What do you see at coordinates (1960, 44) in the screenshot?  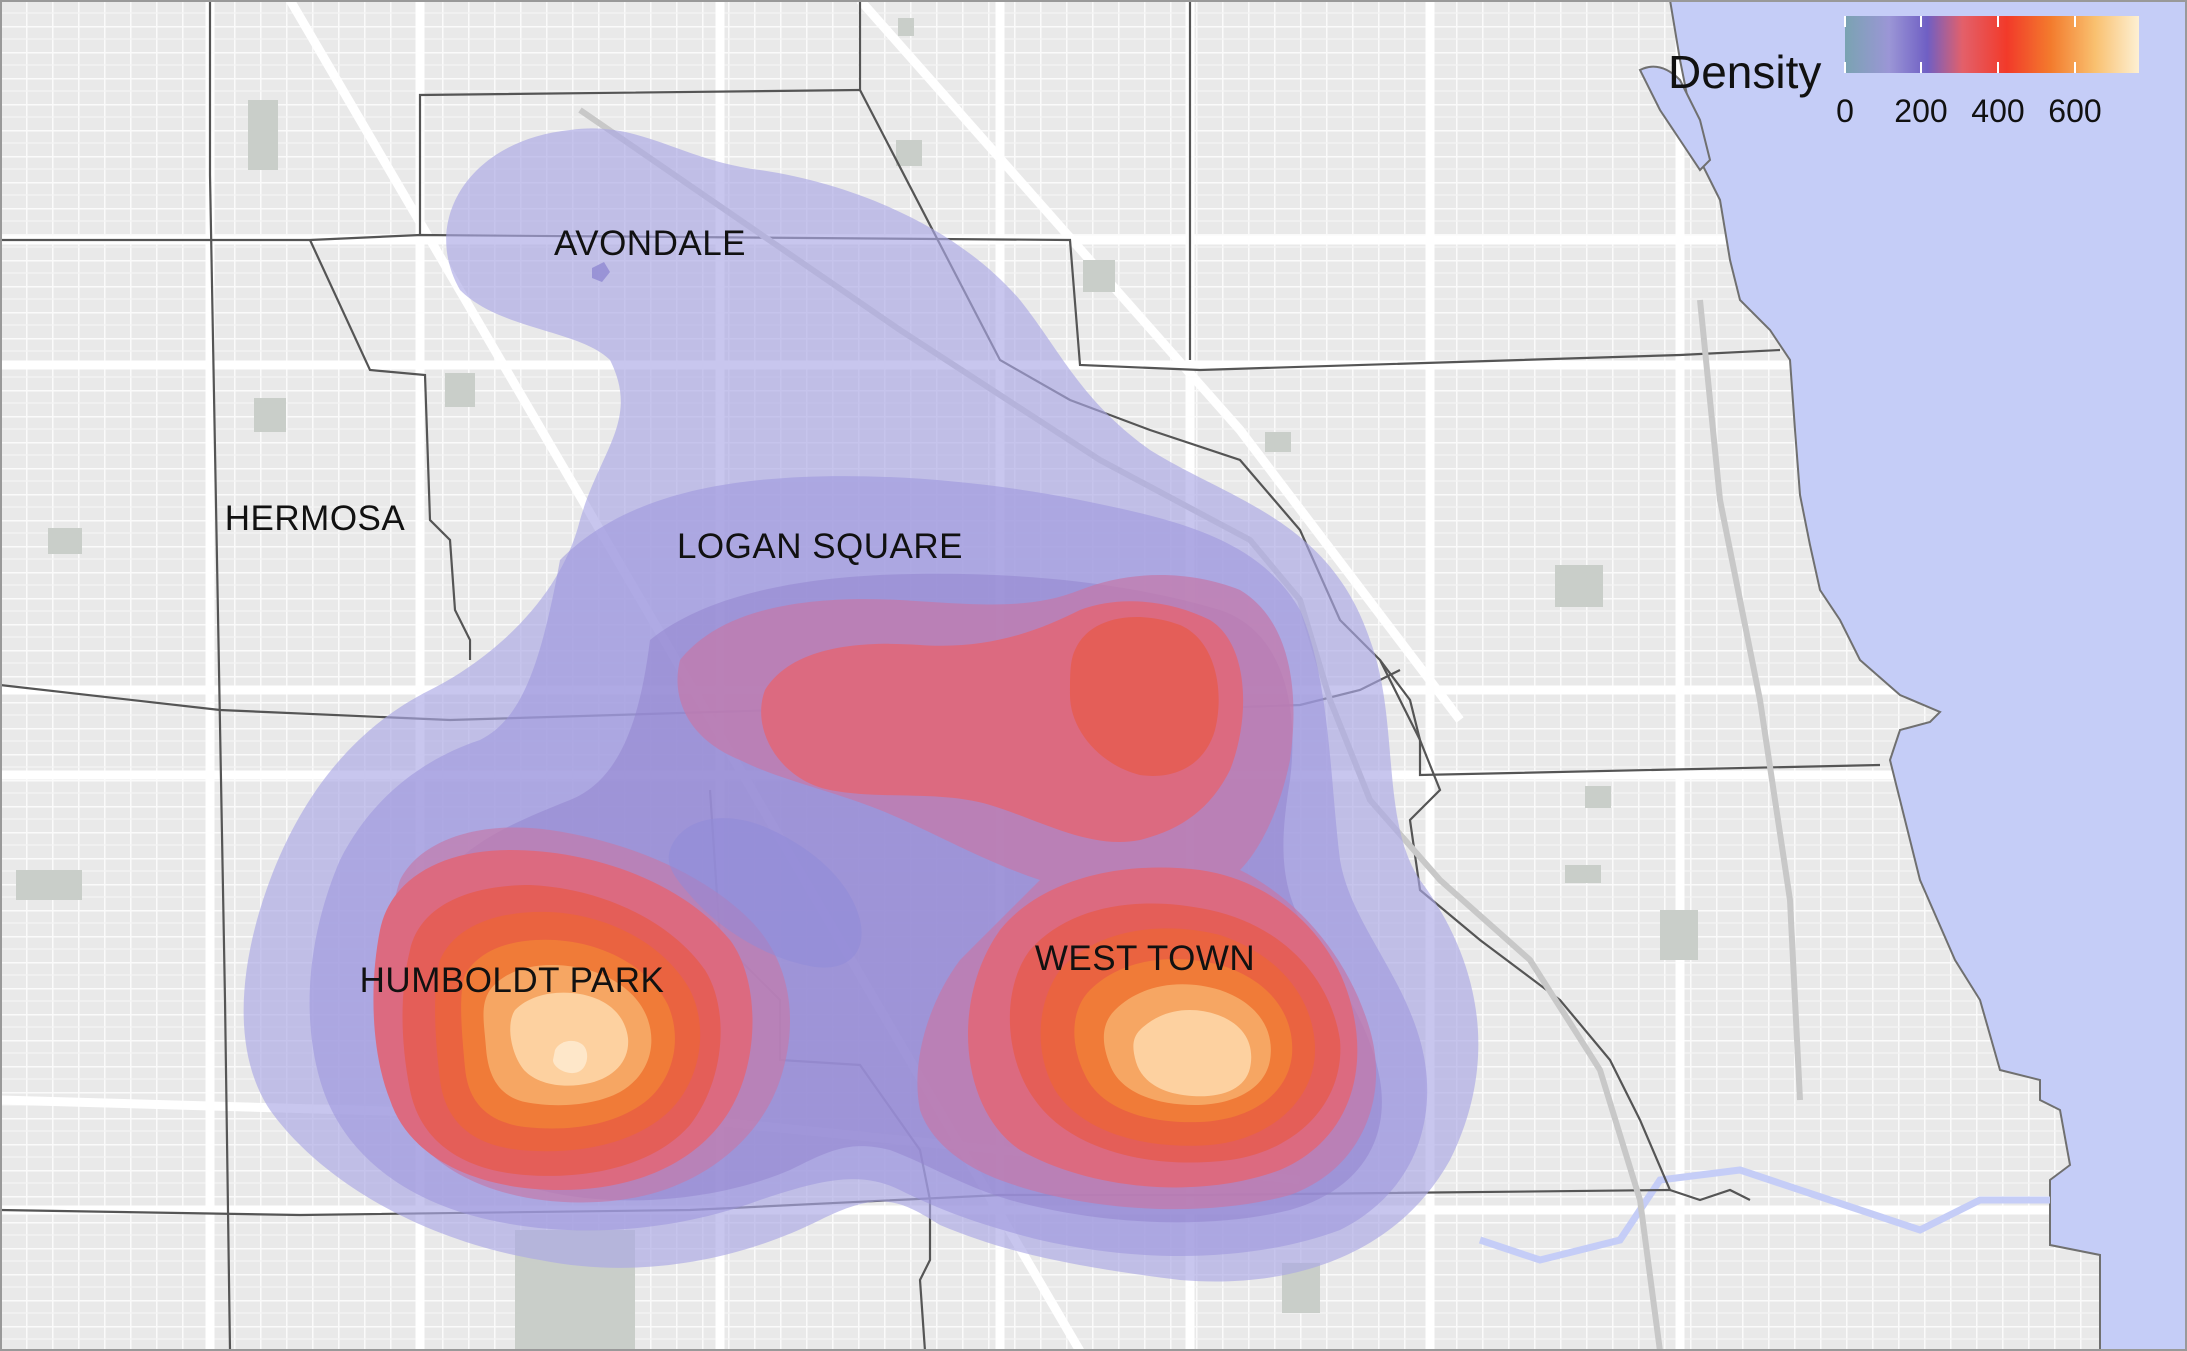 I see `legend-tick-marks` at bounding box center [1960, 44].